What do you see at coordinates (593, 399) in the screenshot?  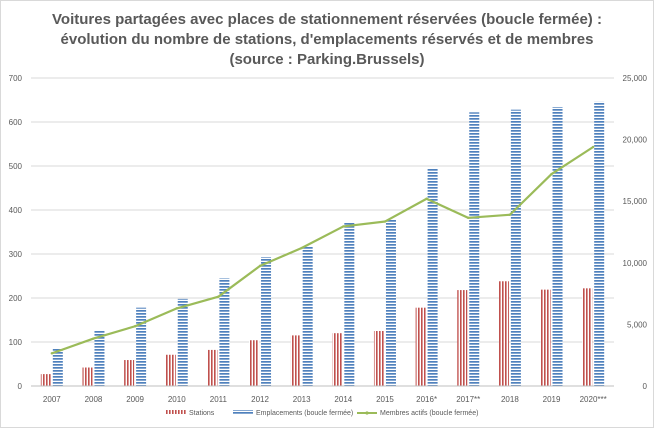 I see `x-tick-label: 2020***` at bounding box center [593, 399].